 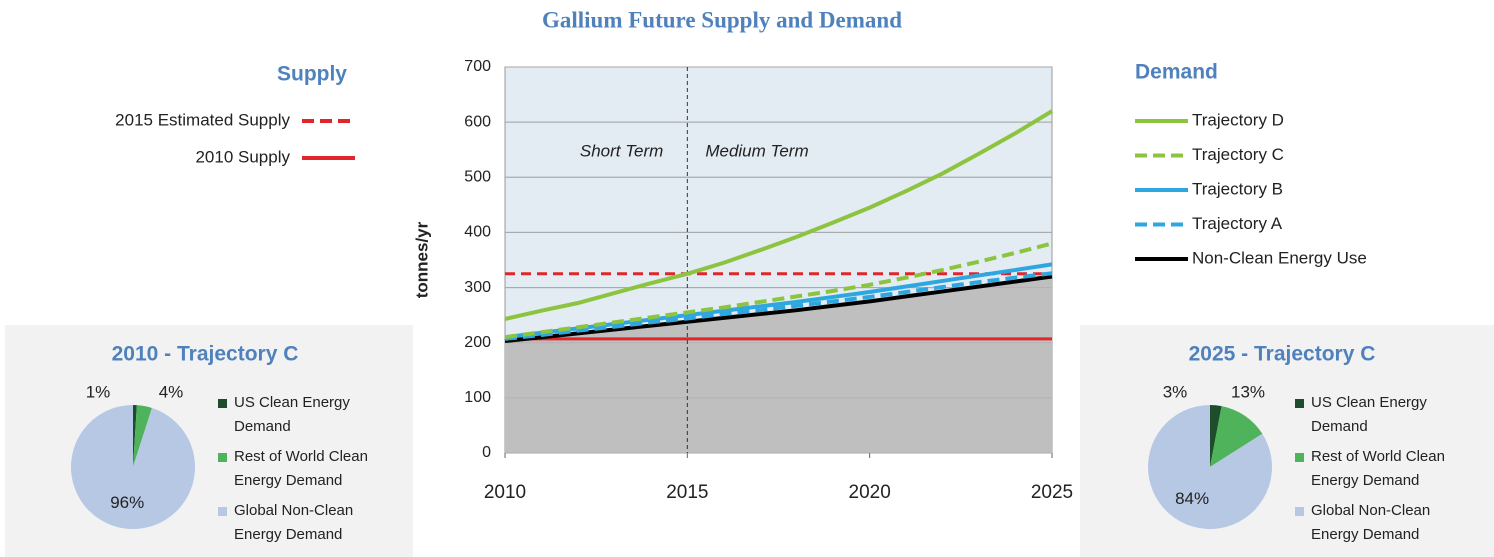 What do you see at coordinates (202, 119) in the screenshot?
I see `legend-label: 2015 Estimated Supply` at bounding box center [202, 119].